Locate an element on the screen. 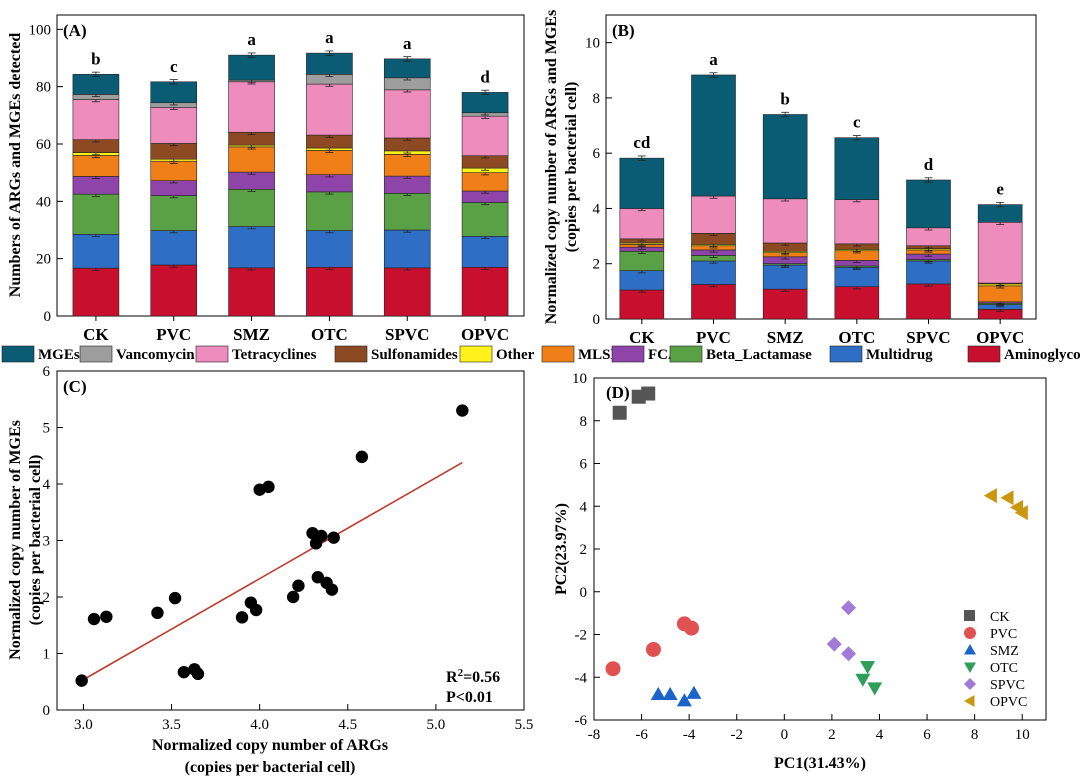  x-category-label: CK is located at coordinates (96, 334).